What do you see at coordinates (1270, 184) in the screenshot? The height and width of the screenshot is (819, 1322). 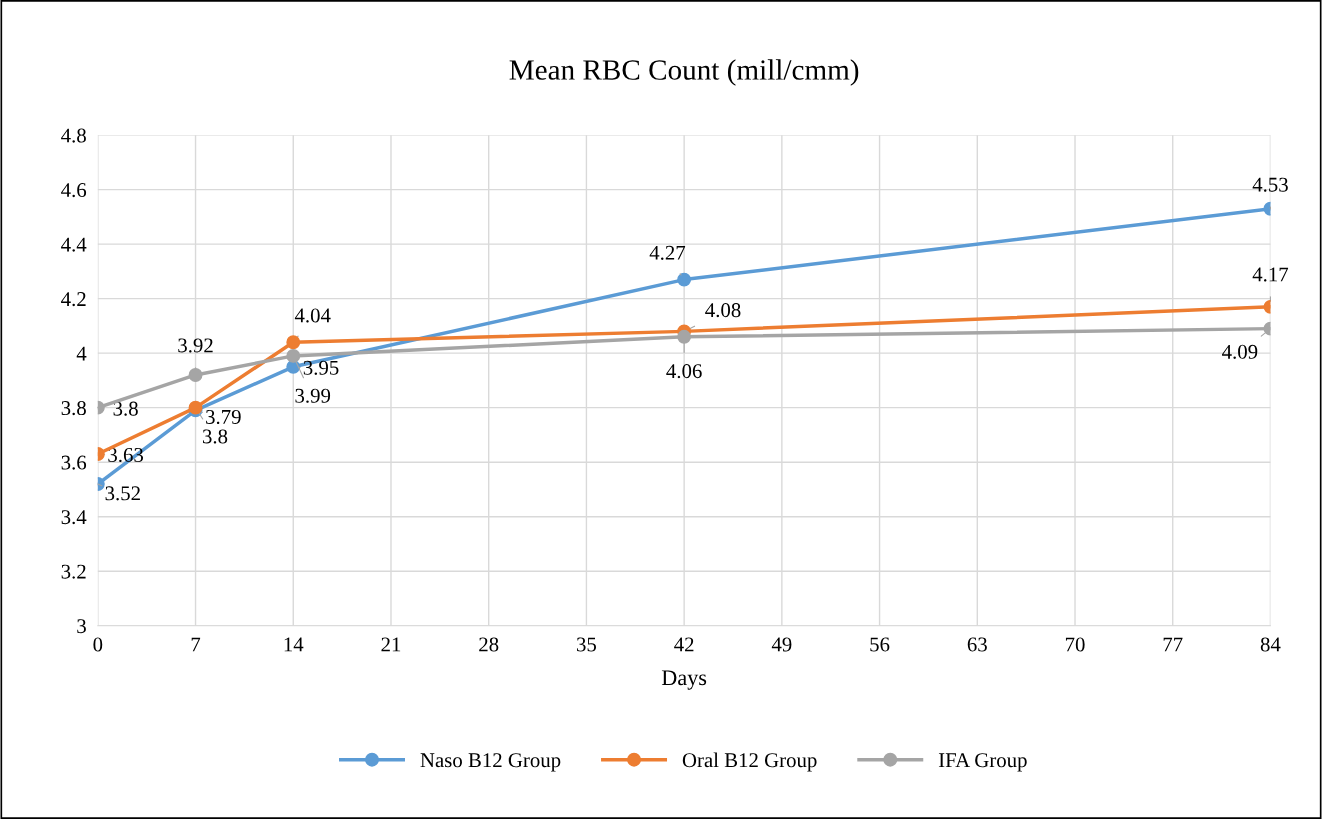 I see `data-label: 4.53` at bounding box center [1270, 184].